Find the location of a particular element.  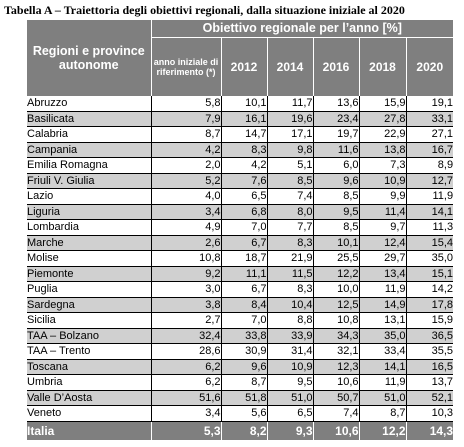

baseline-value: 2,7 is located at coordinates (186, 320).